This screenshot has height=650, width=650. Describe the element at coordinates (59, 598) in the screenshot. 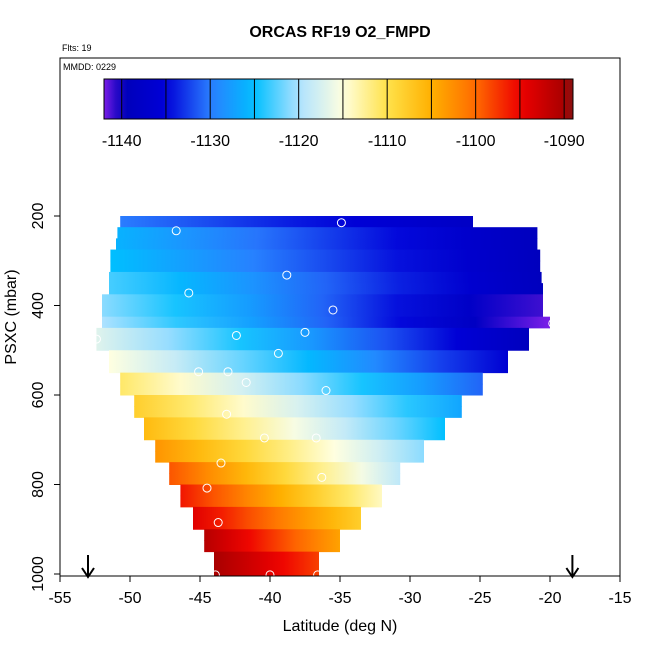

I see `x-tick-label: -55` at that location.